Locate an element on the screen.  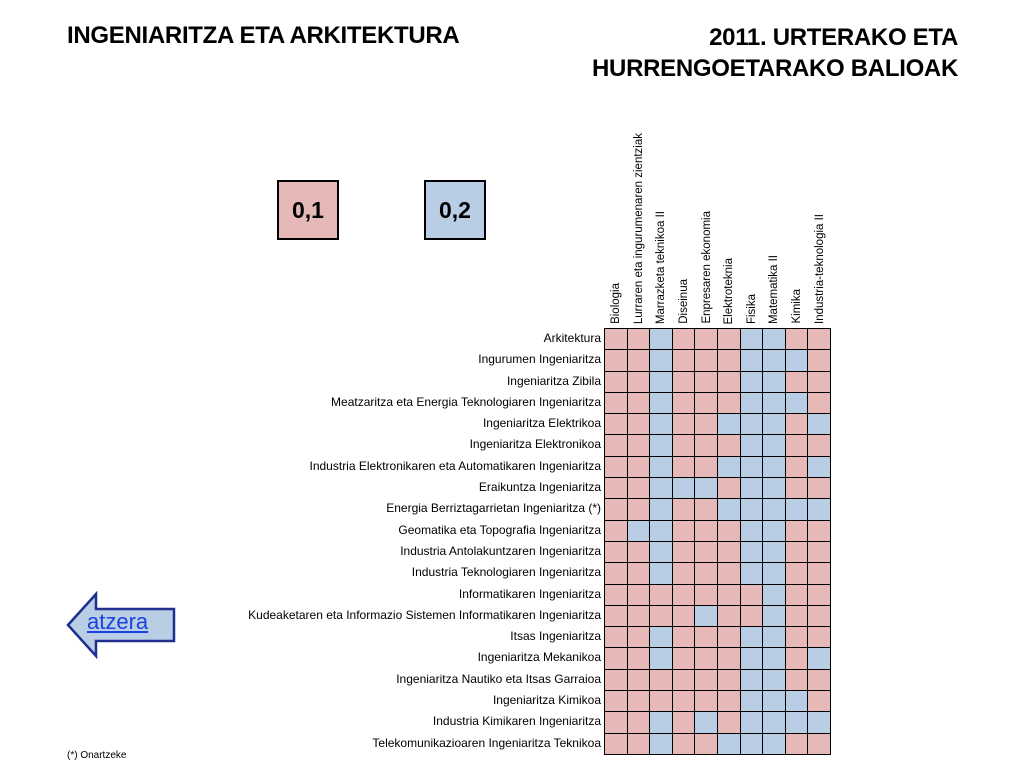
back-button: atzera is located at coordinates (122, 625).